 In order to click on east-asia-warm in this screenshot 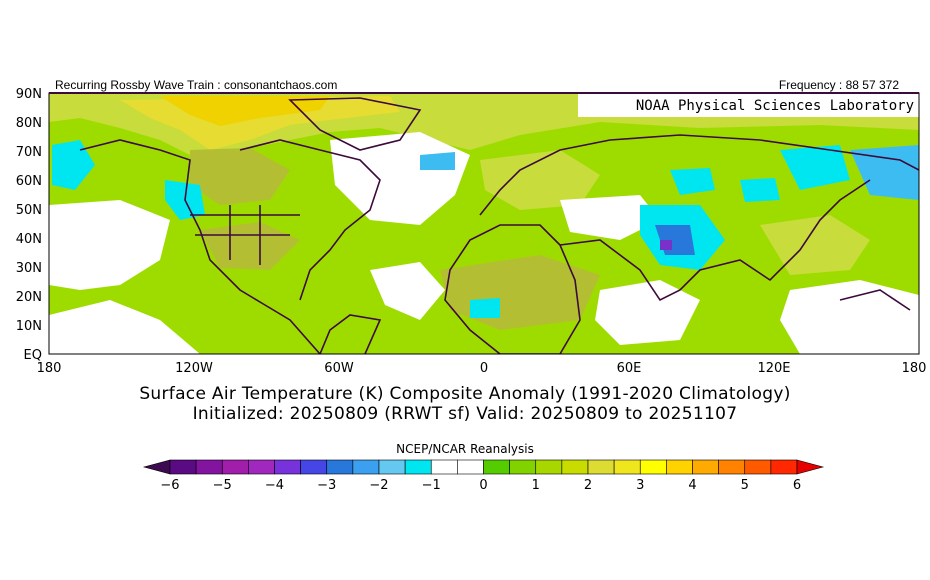, I will do `click(815, 245)`.